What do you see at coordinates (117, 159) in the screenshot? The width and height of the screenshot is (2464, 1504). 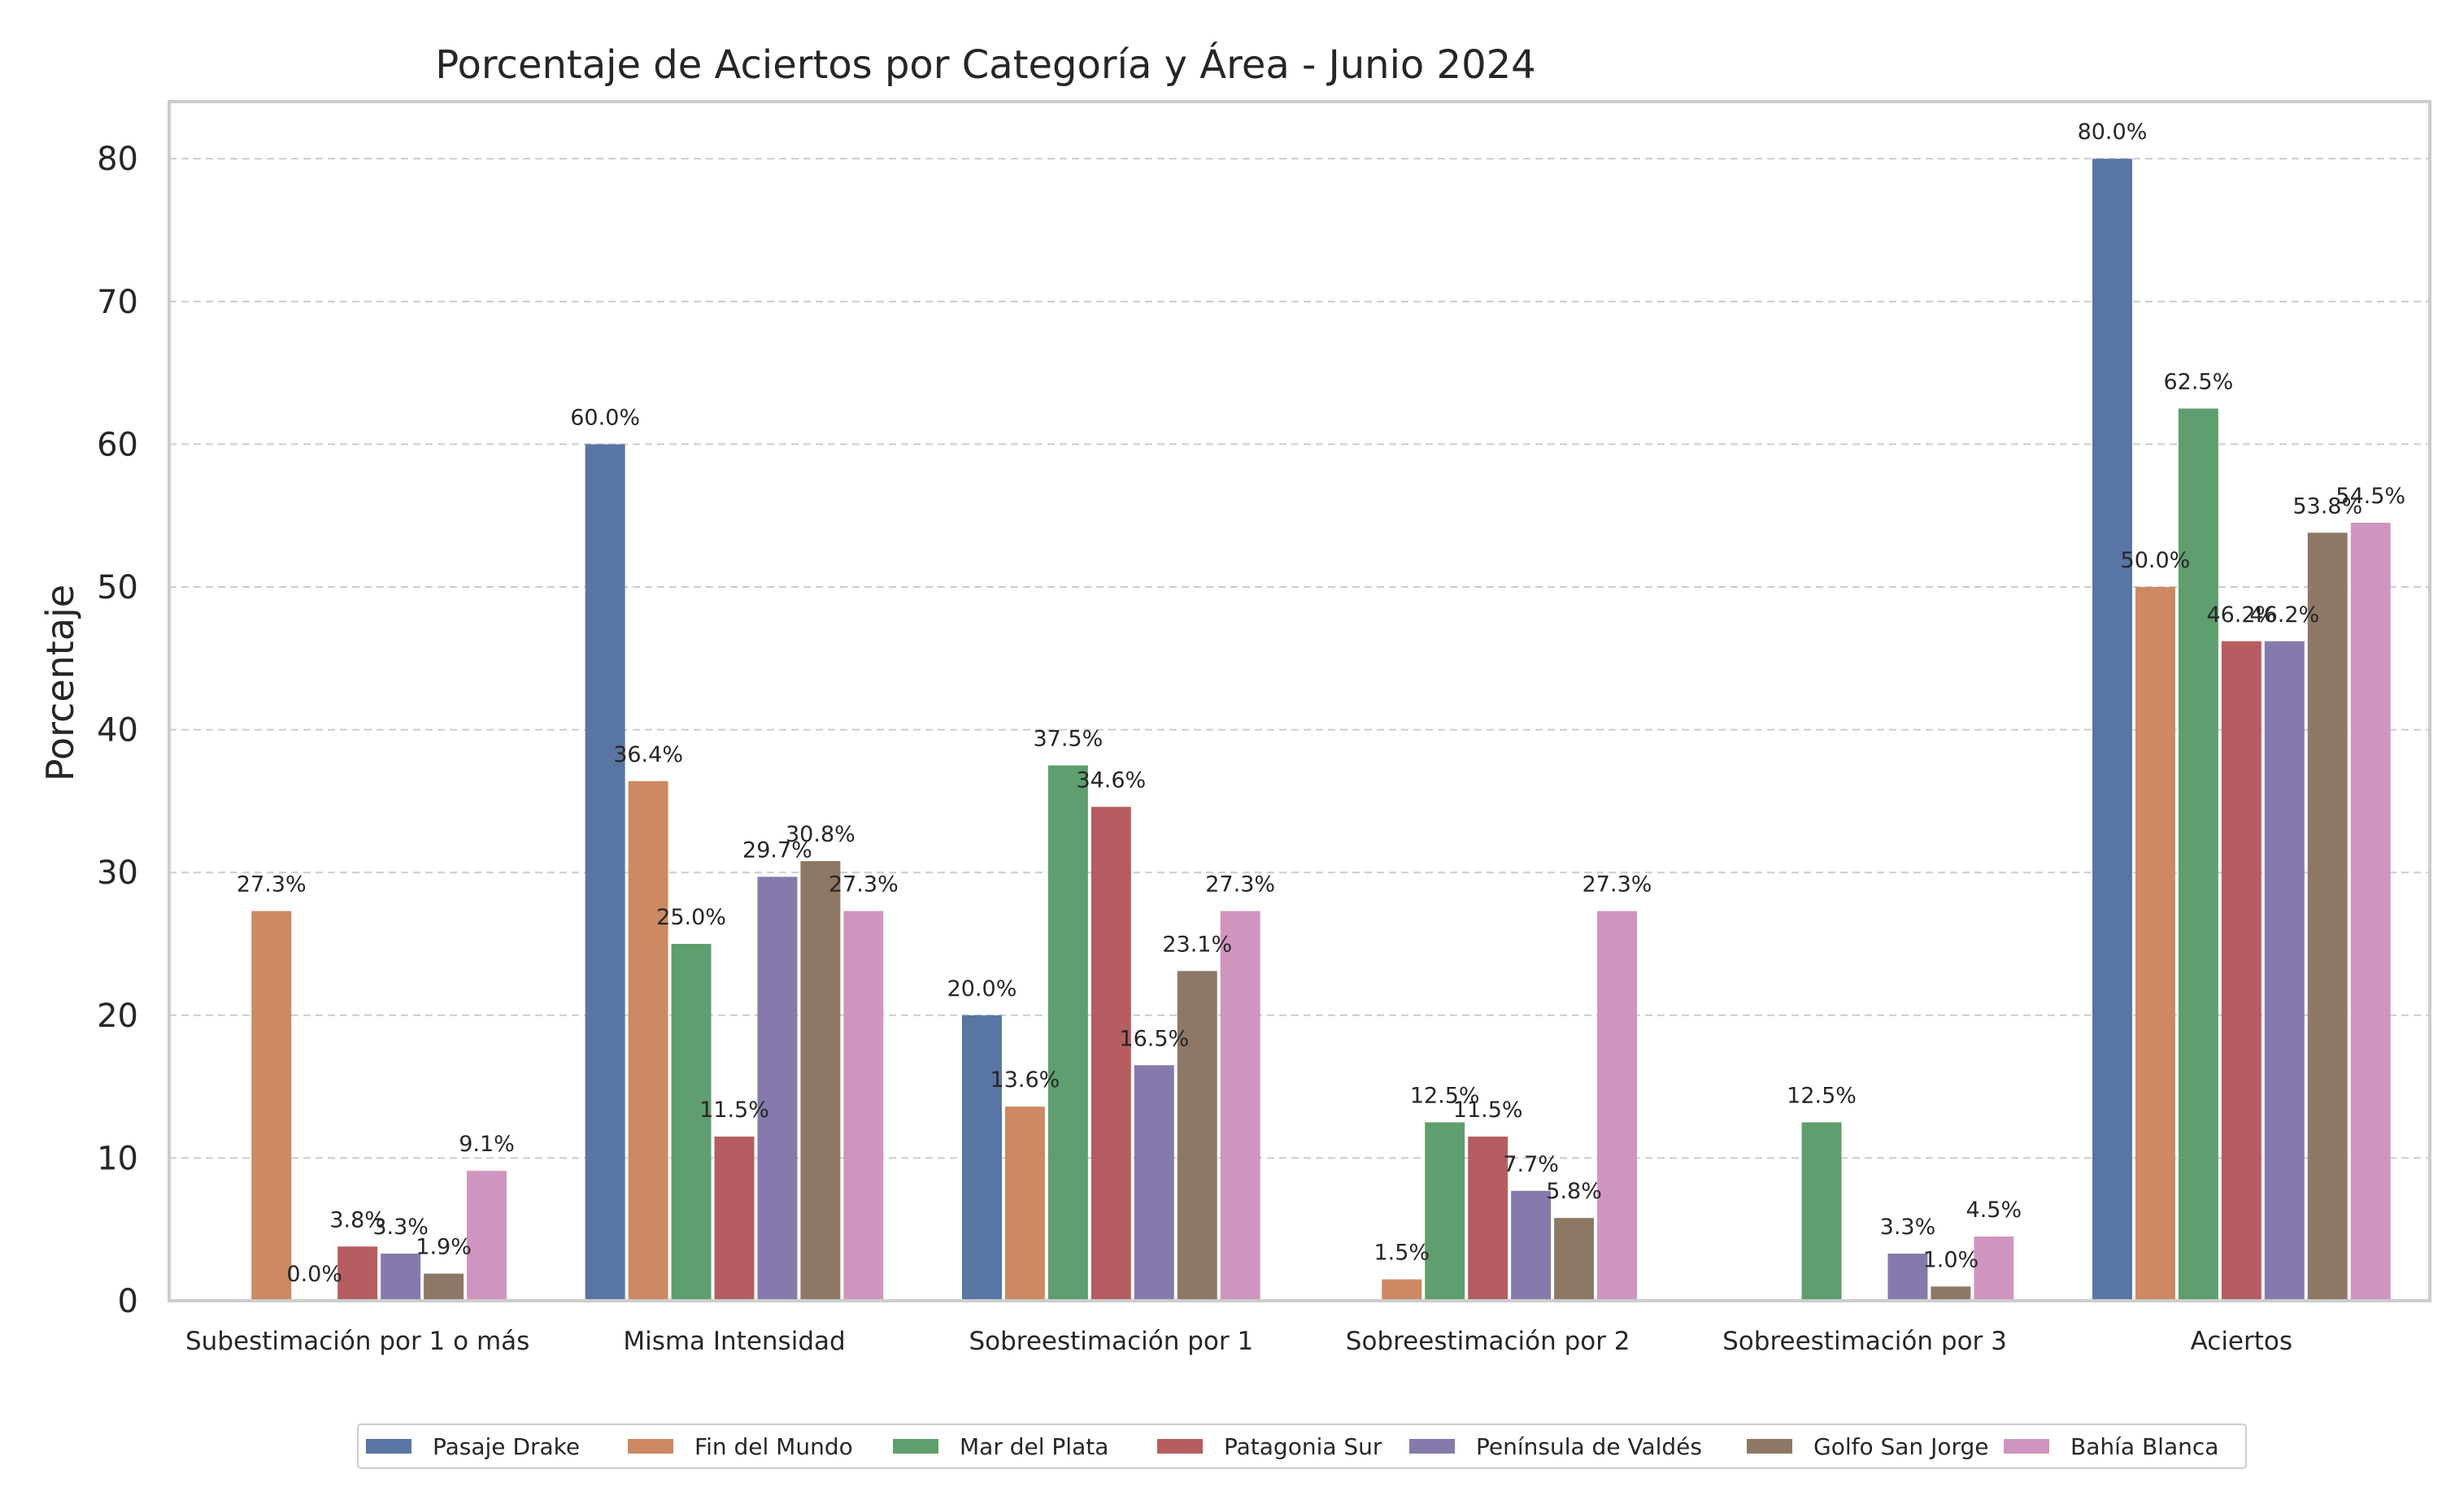 I see `y-tick-label: 80` at bounding box center [117, 159].